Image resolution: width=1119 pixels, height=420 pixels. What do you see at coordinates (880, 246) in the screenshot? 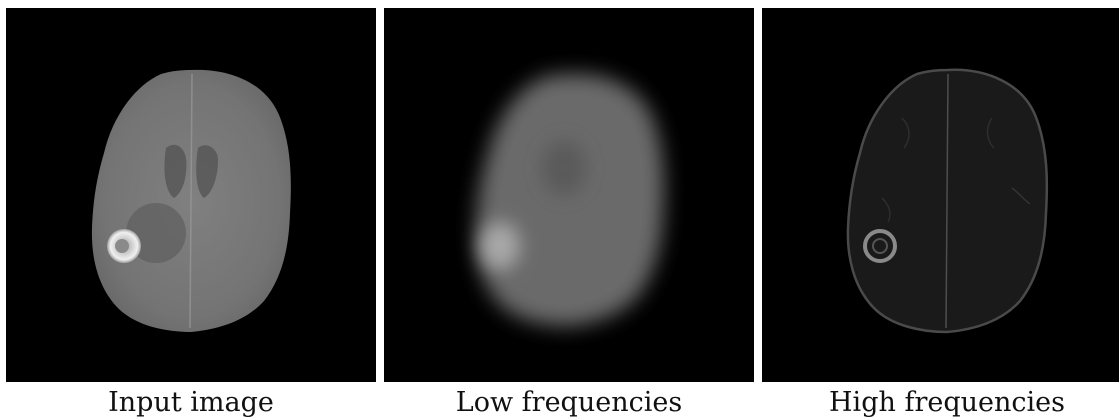
I see `tumor-edge` at bounding box center [880, 246].